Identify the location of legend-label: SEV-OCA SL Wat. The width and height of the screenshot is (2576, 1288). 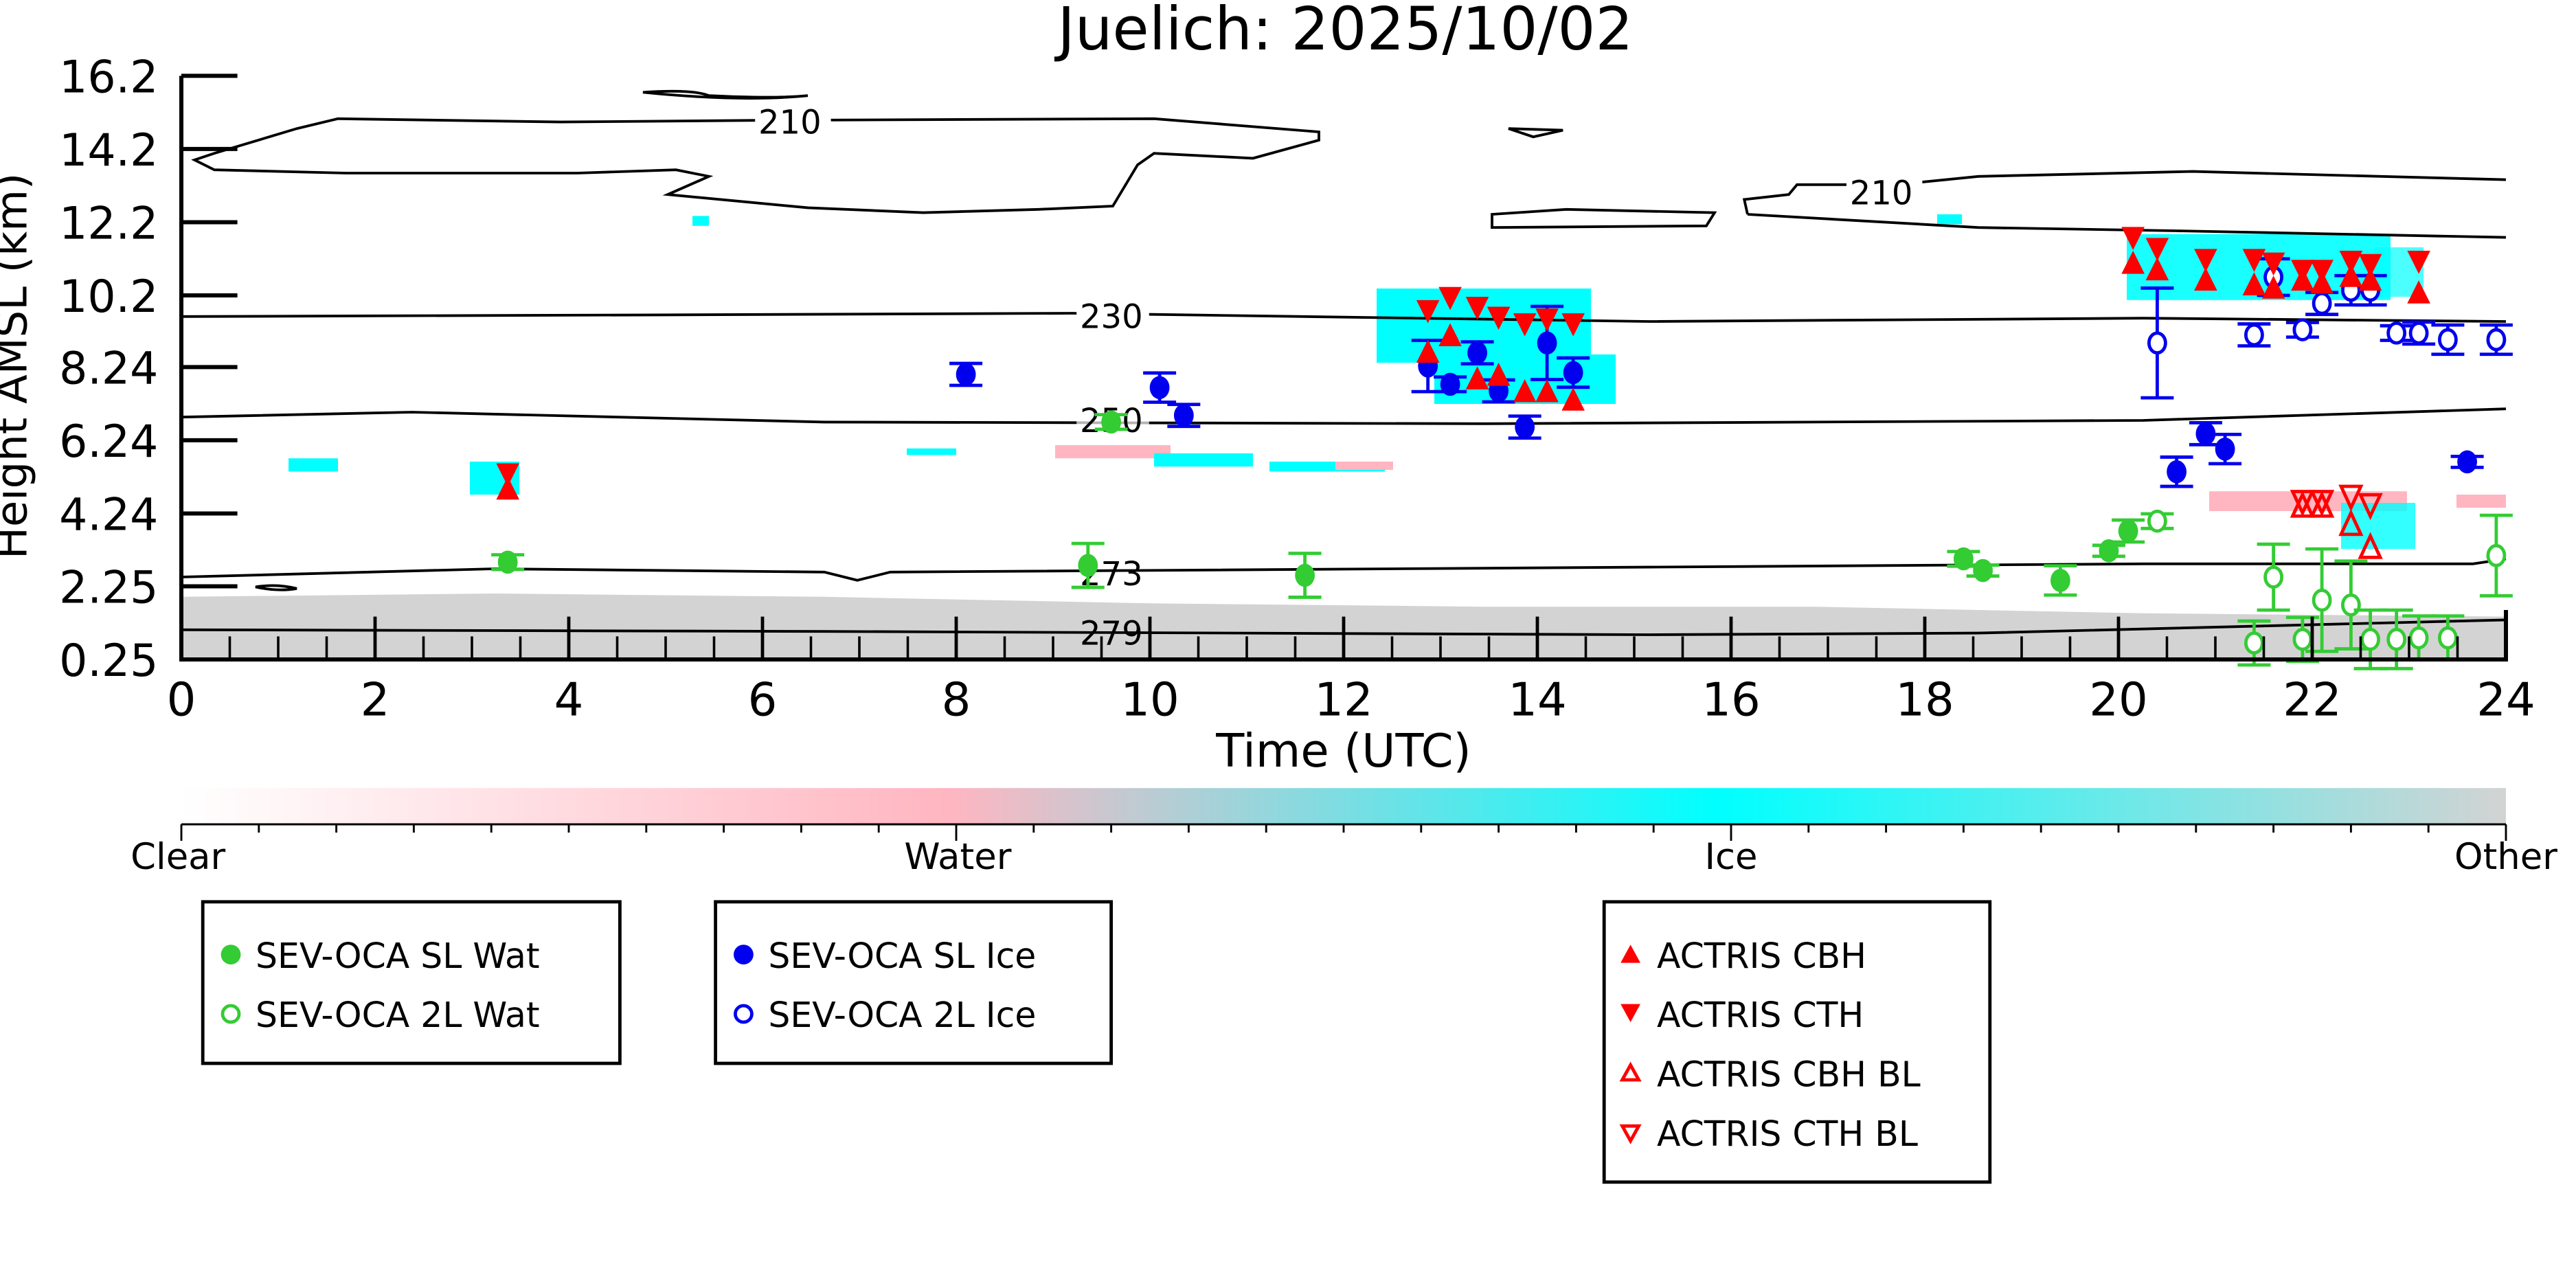
(398, 956).